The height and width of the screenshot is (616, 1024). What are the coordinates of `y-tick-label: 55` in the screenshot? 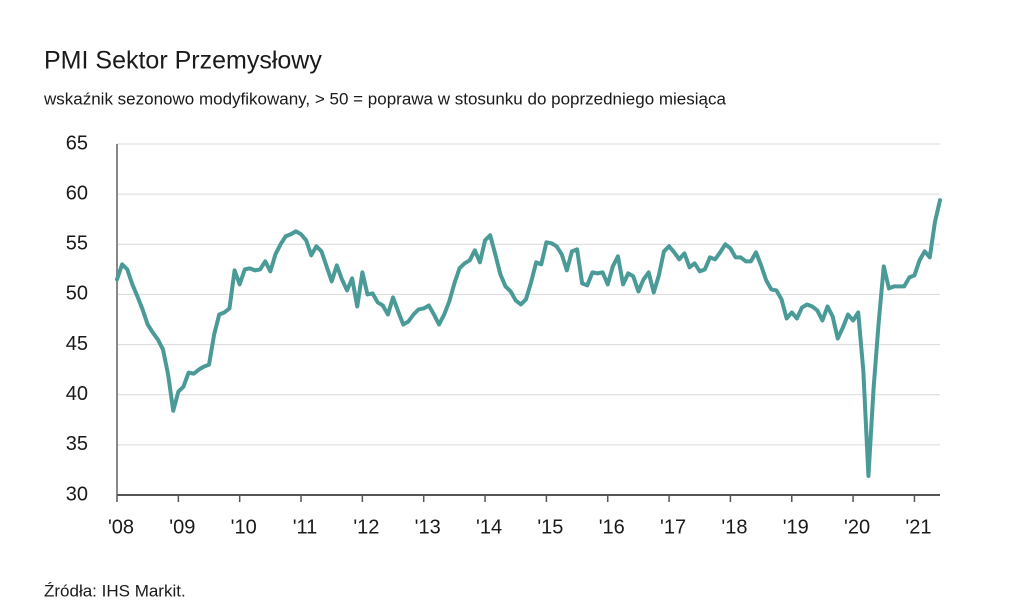 It's located at (77, 244).